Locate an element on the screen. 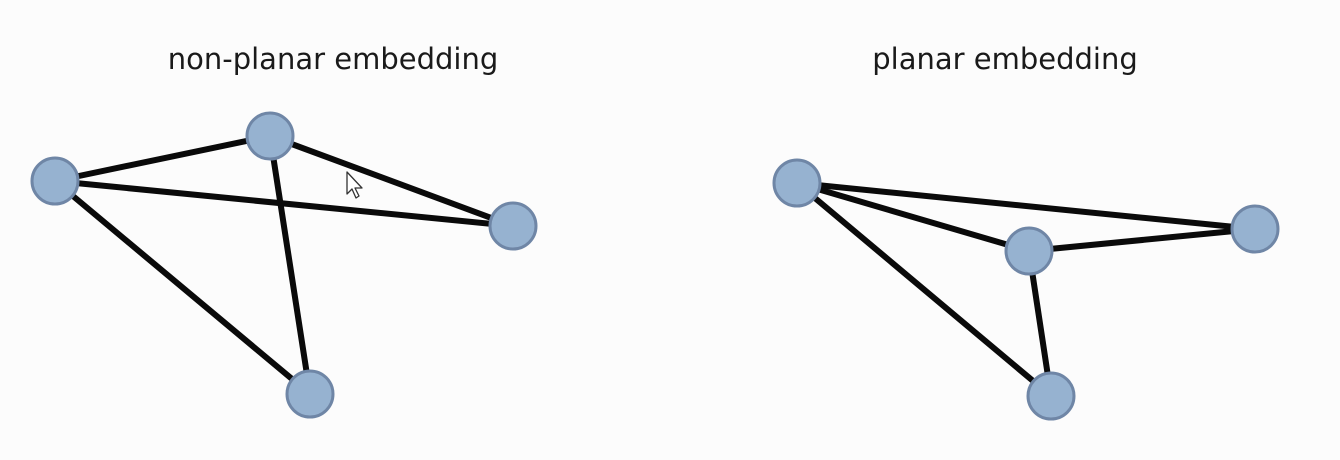 Image resolution: width=1340 pixels, height=460 pixels. mouse-pointer-icon is located at coordinates (354, 185).